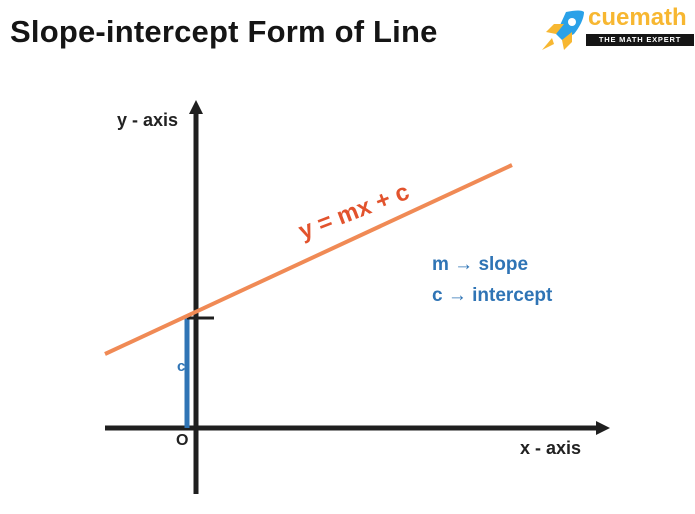 The image size is (695, 514). Describe the element at coordinates (196, 107) in the screenshot. I see `y-axis-arrow` at that location.